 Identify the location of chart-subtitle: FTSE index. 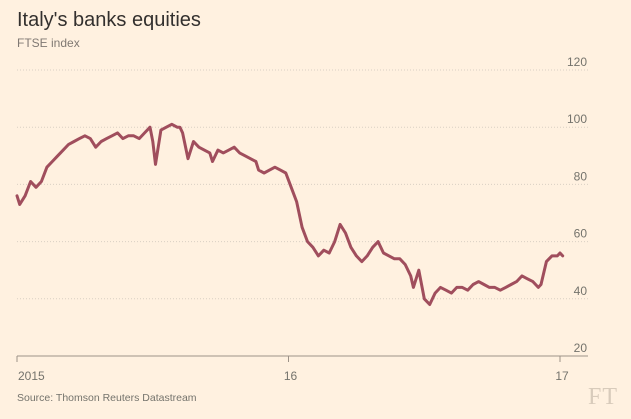
(48, 43).